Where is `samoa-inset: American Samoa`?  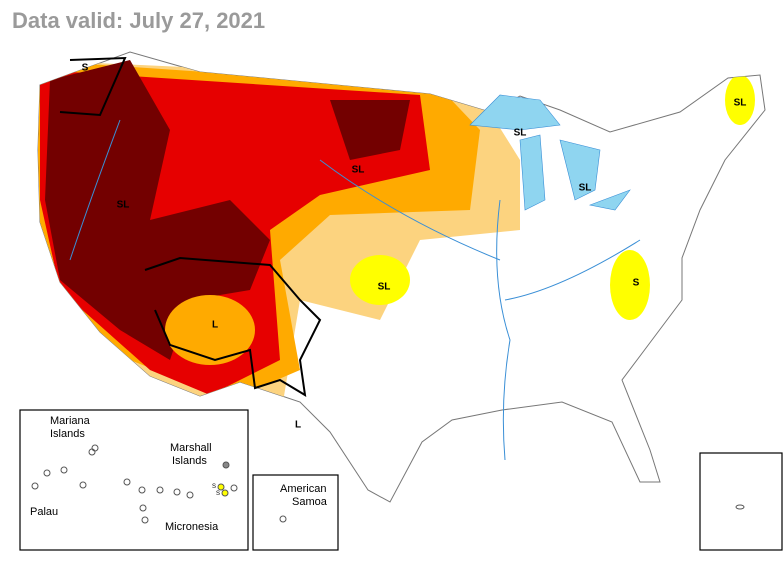
samoa-inset: American Samoa is located at coordinates (295, 512).